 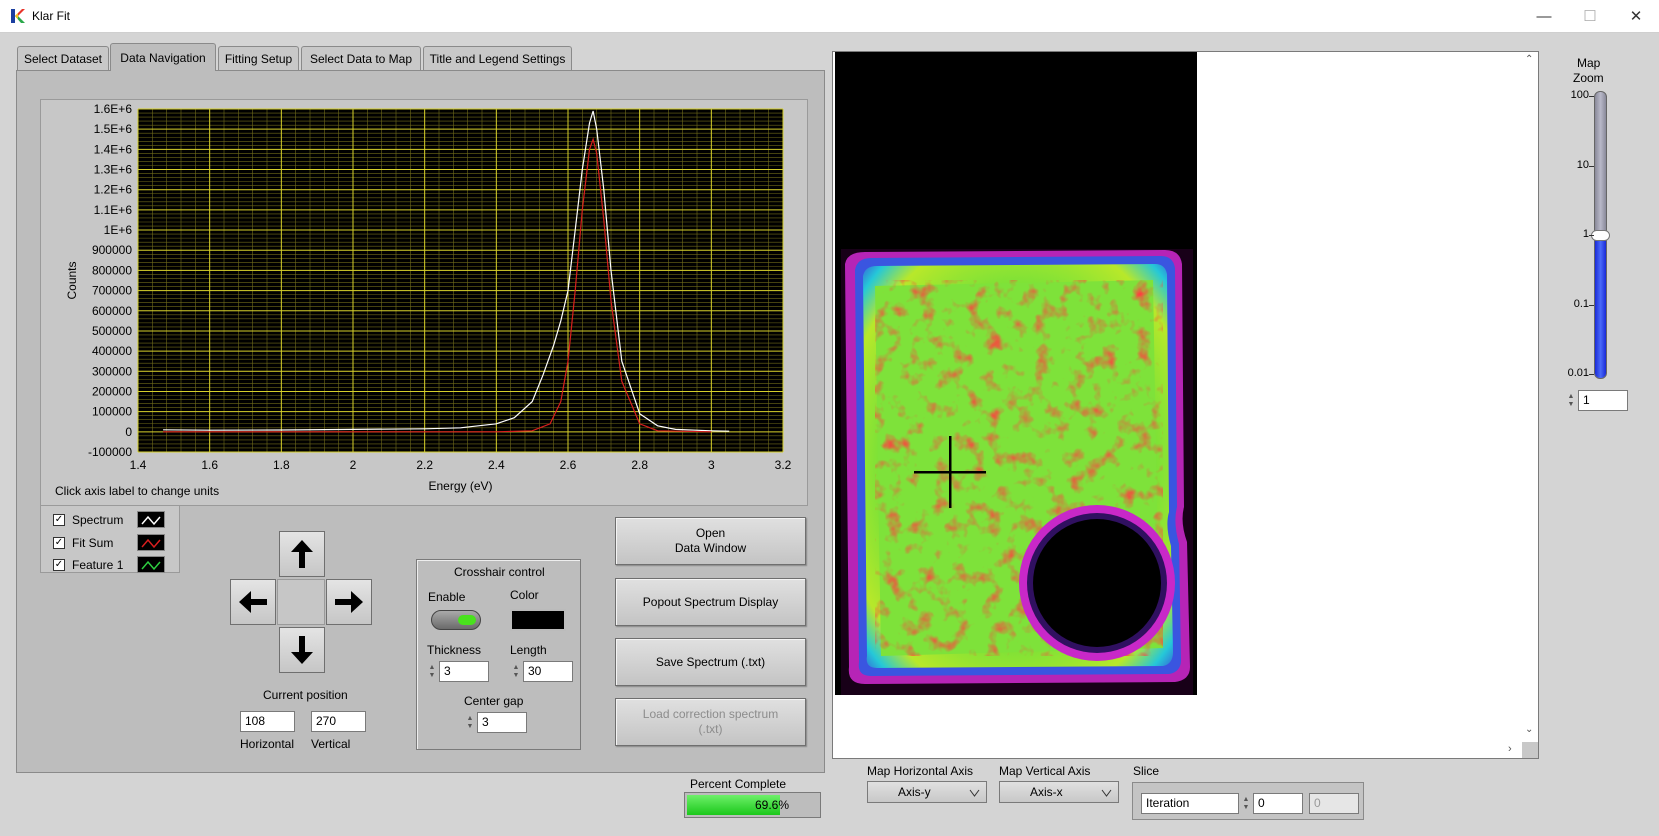 What do you see at coordinates (783, 465) in the screenshot?
I see `x-tick-label: 3.2` at bounding box center [783, 465].